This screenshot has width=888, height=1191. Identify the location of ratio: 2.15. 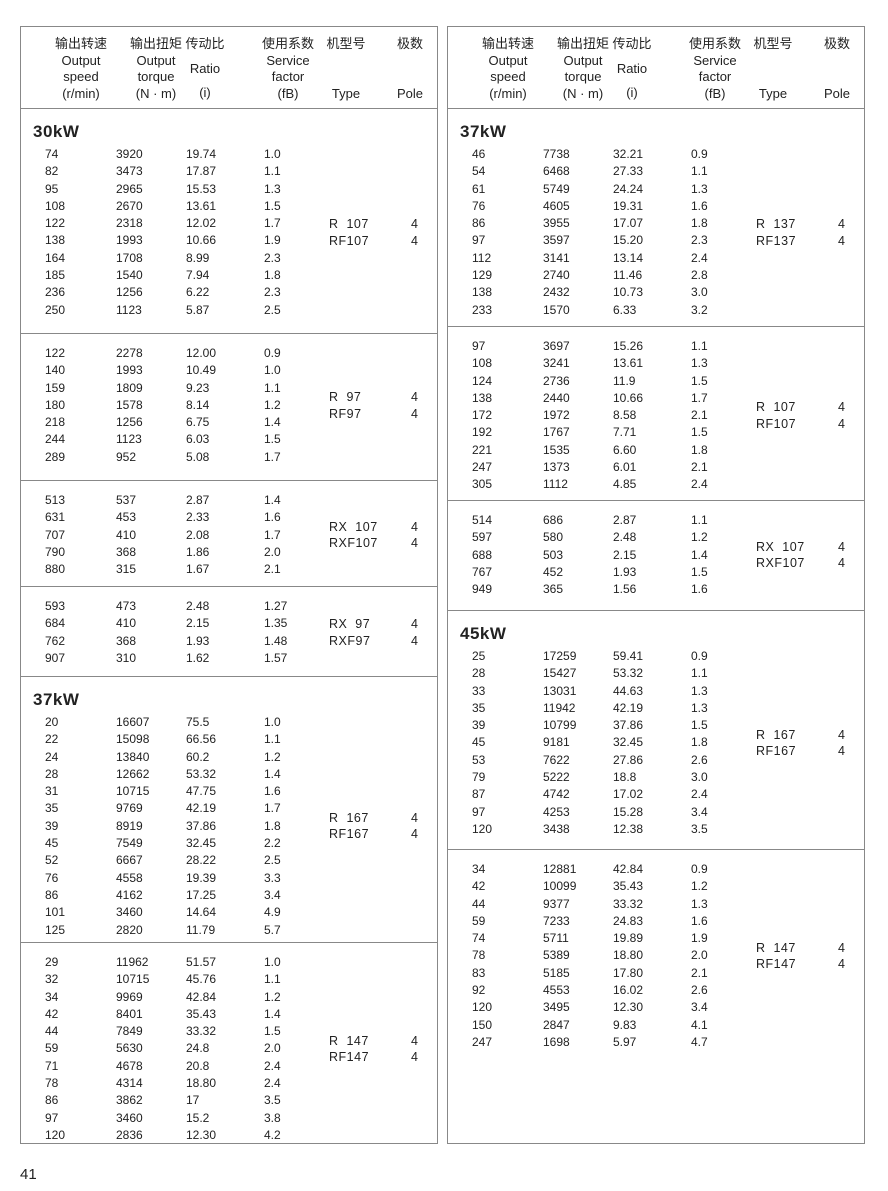
(625, 554).